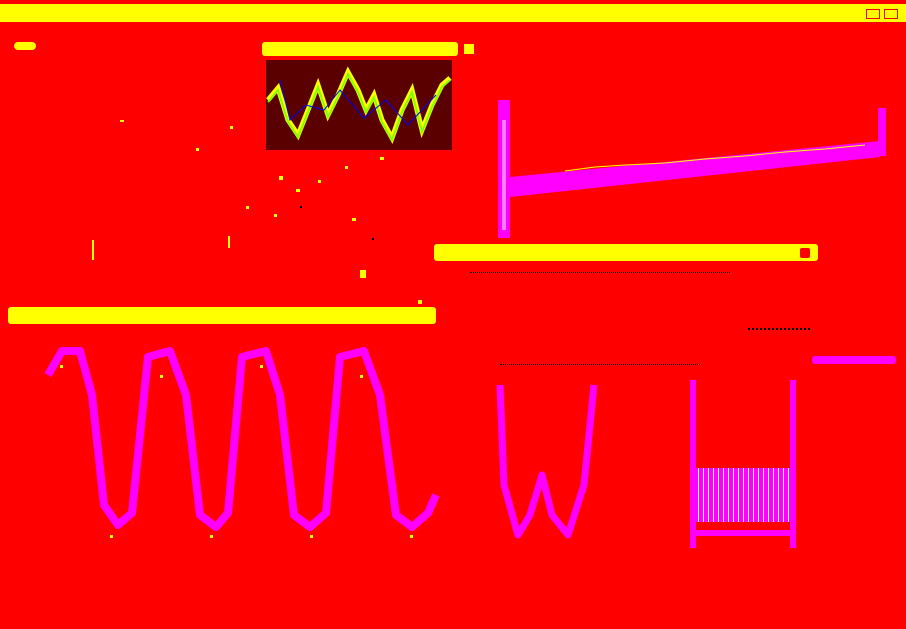 The height and width of the screenshot is (629, 906). What do you see at coordinates (469, 49) in the screenshot?
I see `scope-window-close-icon` at bounding box center [469, 49].